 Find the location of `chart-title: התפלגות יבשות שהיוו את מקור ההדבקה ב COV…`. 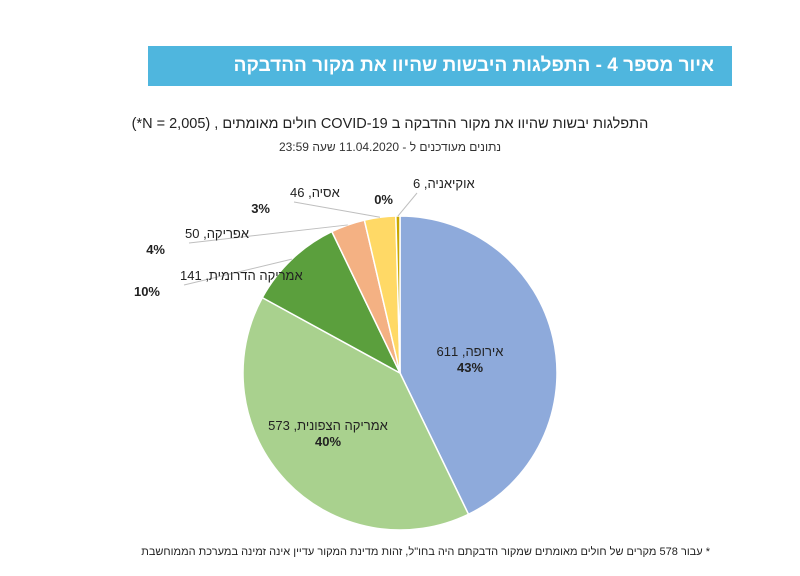

chart-title: התפלגות יבשות שהיוו את מקור ההדבקה ב COV… is located at coordinates (390, 124).